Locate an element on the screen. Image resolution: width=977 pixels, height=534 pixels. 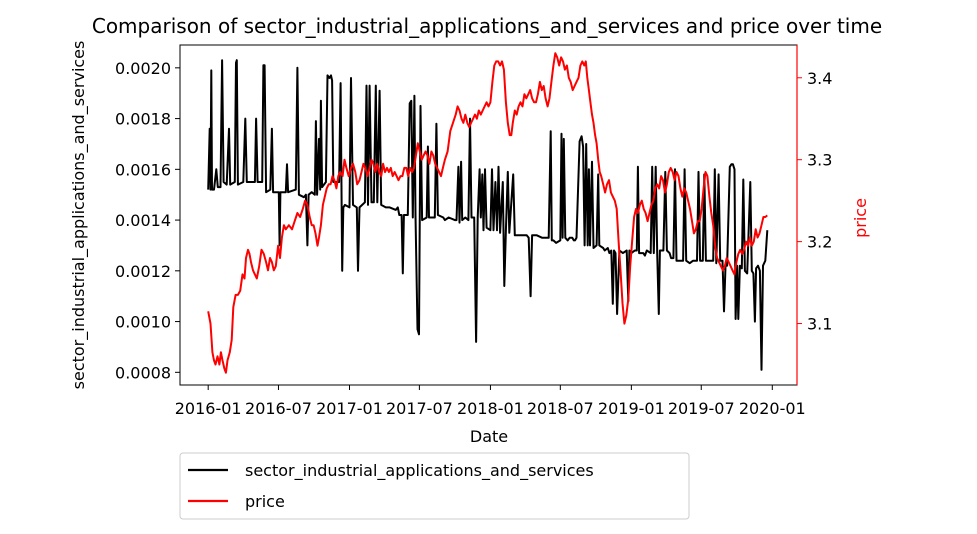
y-right-tick-label: 3.1 is located at coordinates (819, 324).